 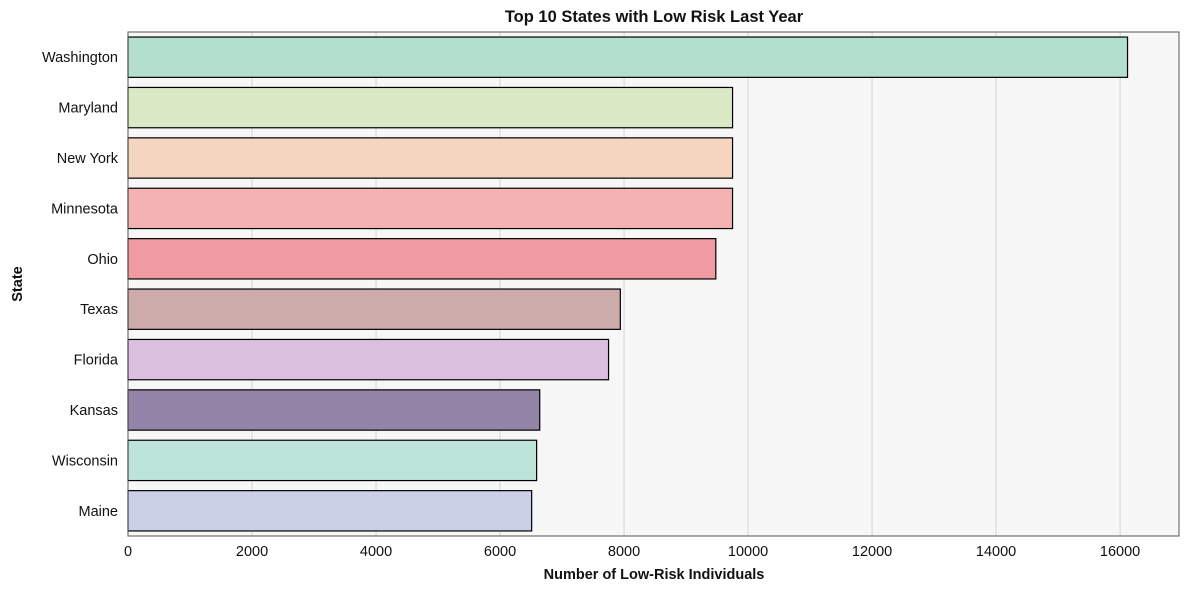 I want to click on y-tick-label: New York, so click(x=88, y=159).